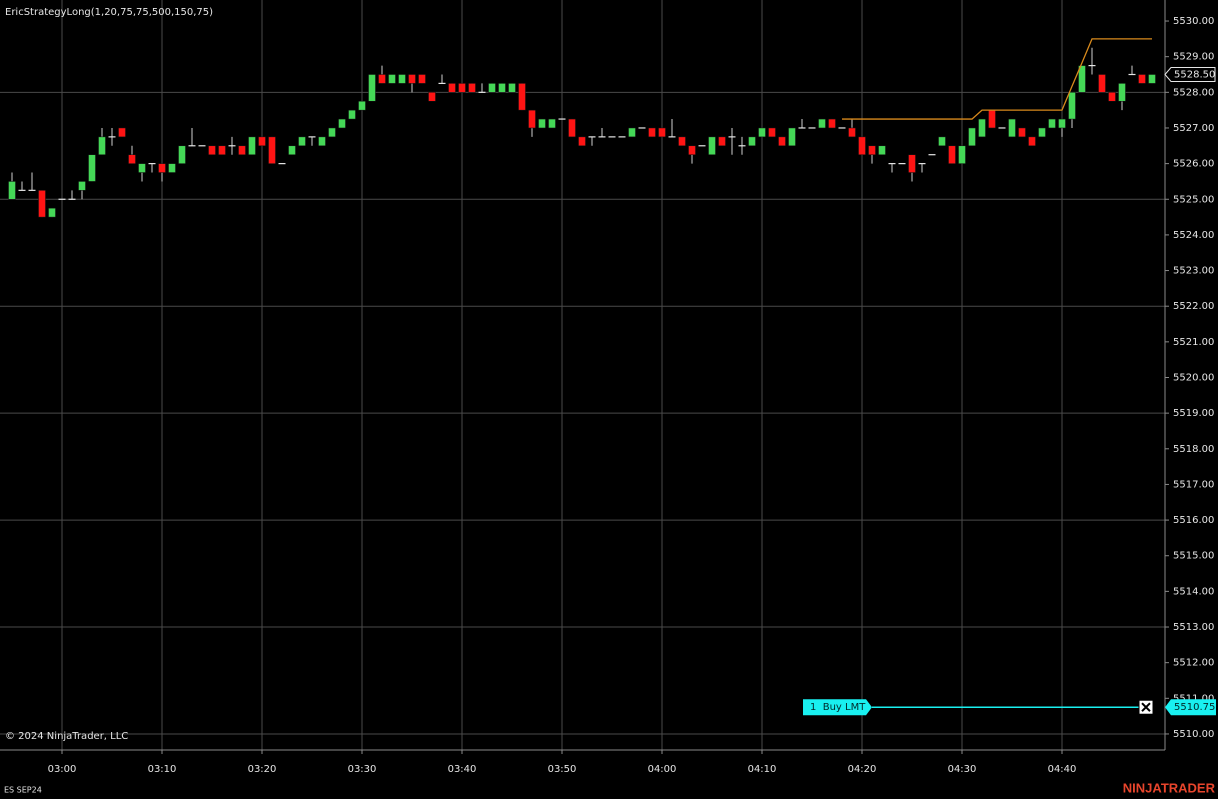  What do you see at coordinates (23, 790) in the screenshot?
I see `instrument: ES SEP24` at bounding box center [23, 790].